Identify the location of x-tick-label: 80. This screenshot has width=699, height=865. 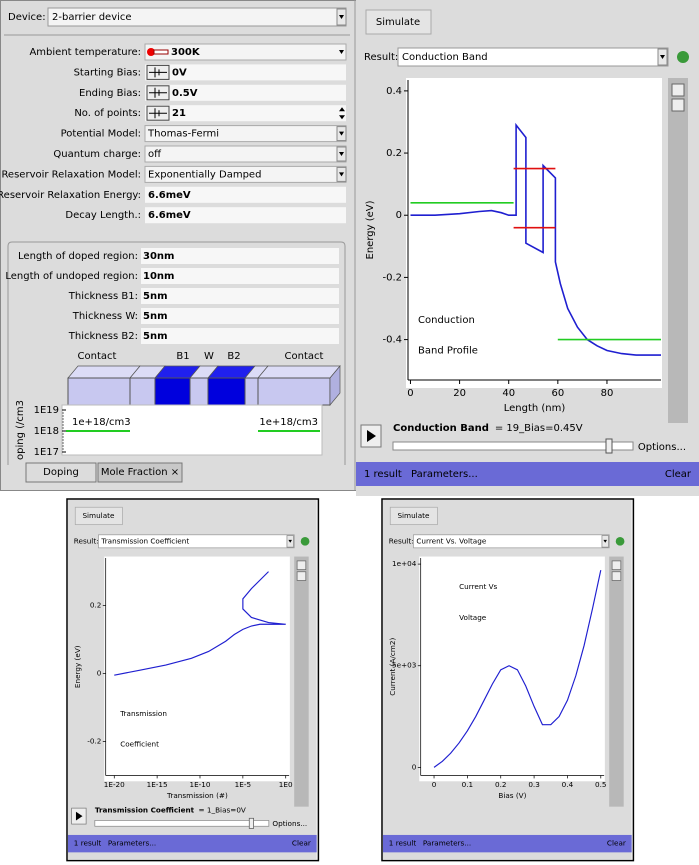
(607, 393).